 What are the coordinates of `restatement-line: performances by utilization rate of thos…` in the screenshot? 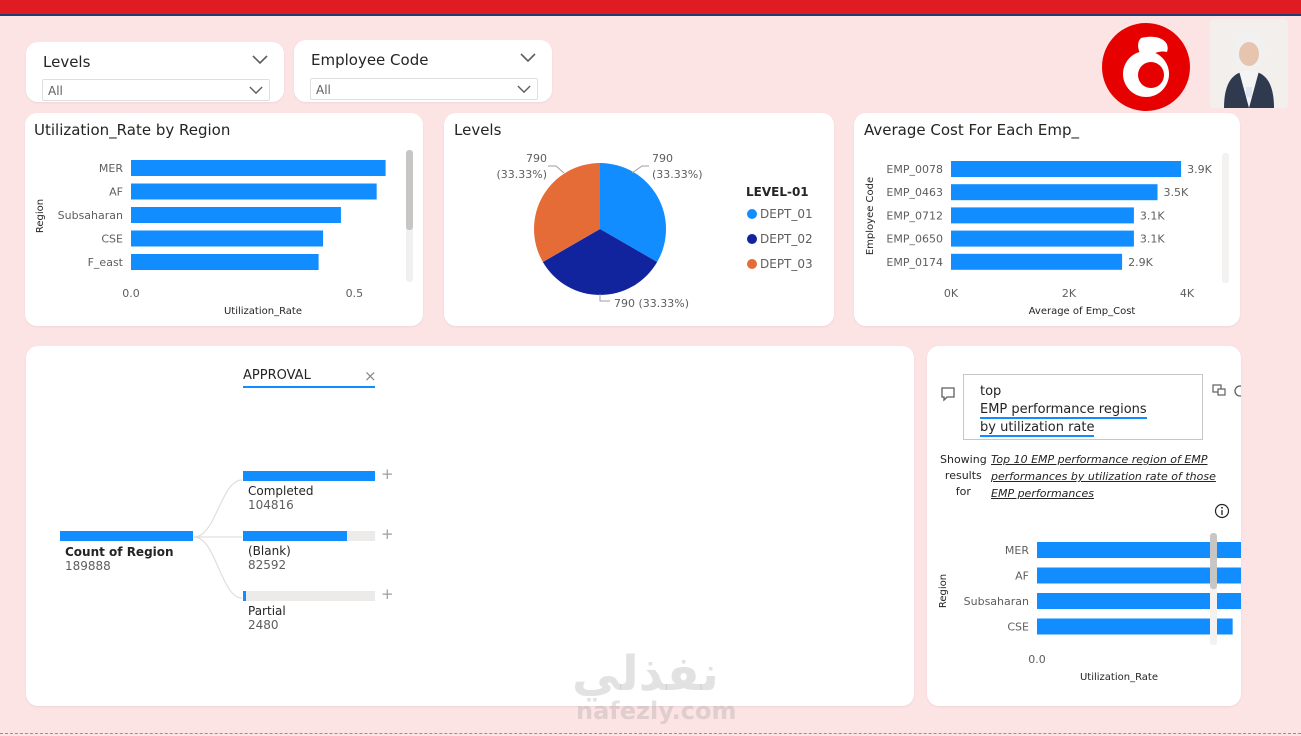 It's located at (1103, 476).